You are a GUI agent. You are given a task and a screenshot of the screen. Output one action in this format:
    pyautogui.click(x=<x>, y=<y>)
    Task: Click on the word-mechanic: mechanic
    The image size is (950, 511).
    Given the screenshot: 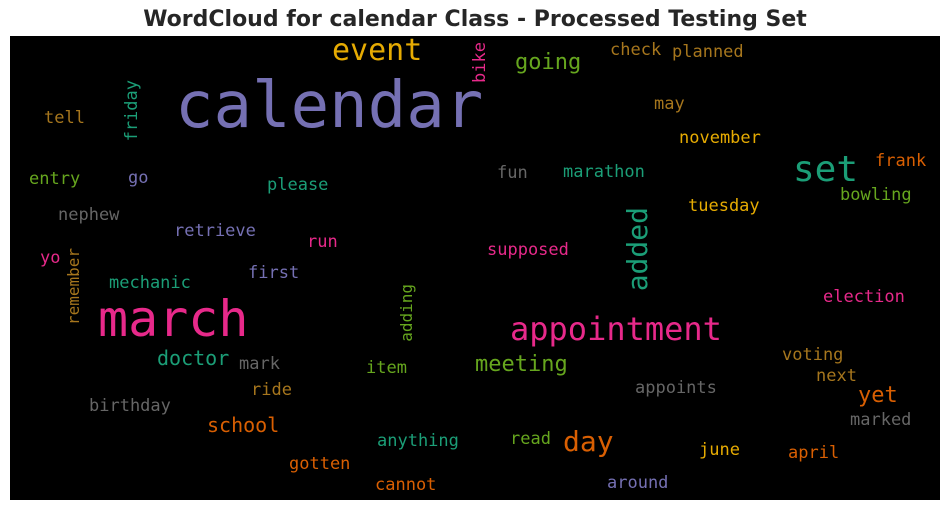 What is the action you would take?
    pyautogui.click(x=150, y=283)
    